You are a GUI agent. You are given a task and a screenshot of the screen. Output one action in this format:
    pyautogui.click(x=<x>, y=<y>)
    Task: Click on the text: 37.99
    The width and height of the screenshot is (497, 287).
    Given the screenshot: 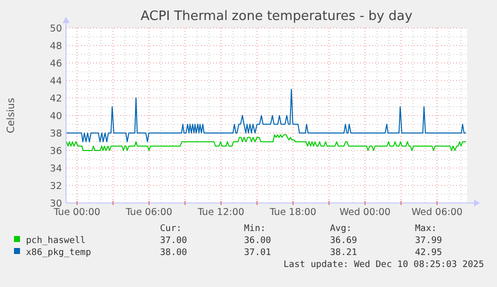 What is the action you would take?
    pyautogui.click(x=428, y=241)
    